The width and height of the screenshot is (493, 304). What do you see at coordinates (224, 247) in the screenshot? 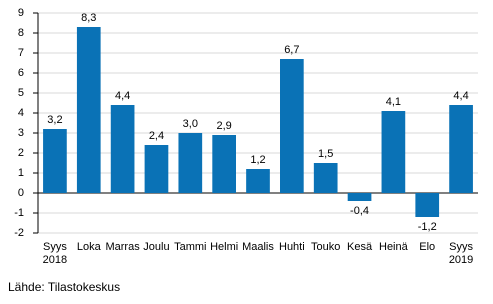
I see `x-tick-label: Helmi` at bounding box center [224, 247].